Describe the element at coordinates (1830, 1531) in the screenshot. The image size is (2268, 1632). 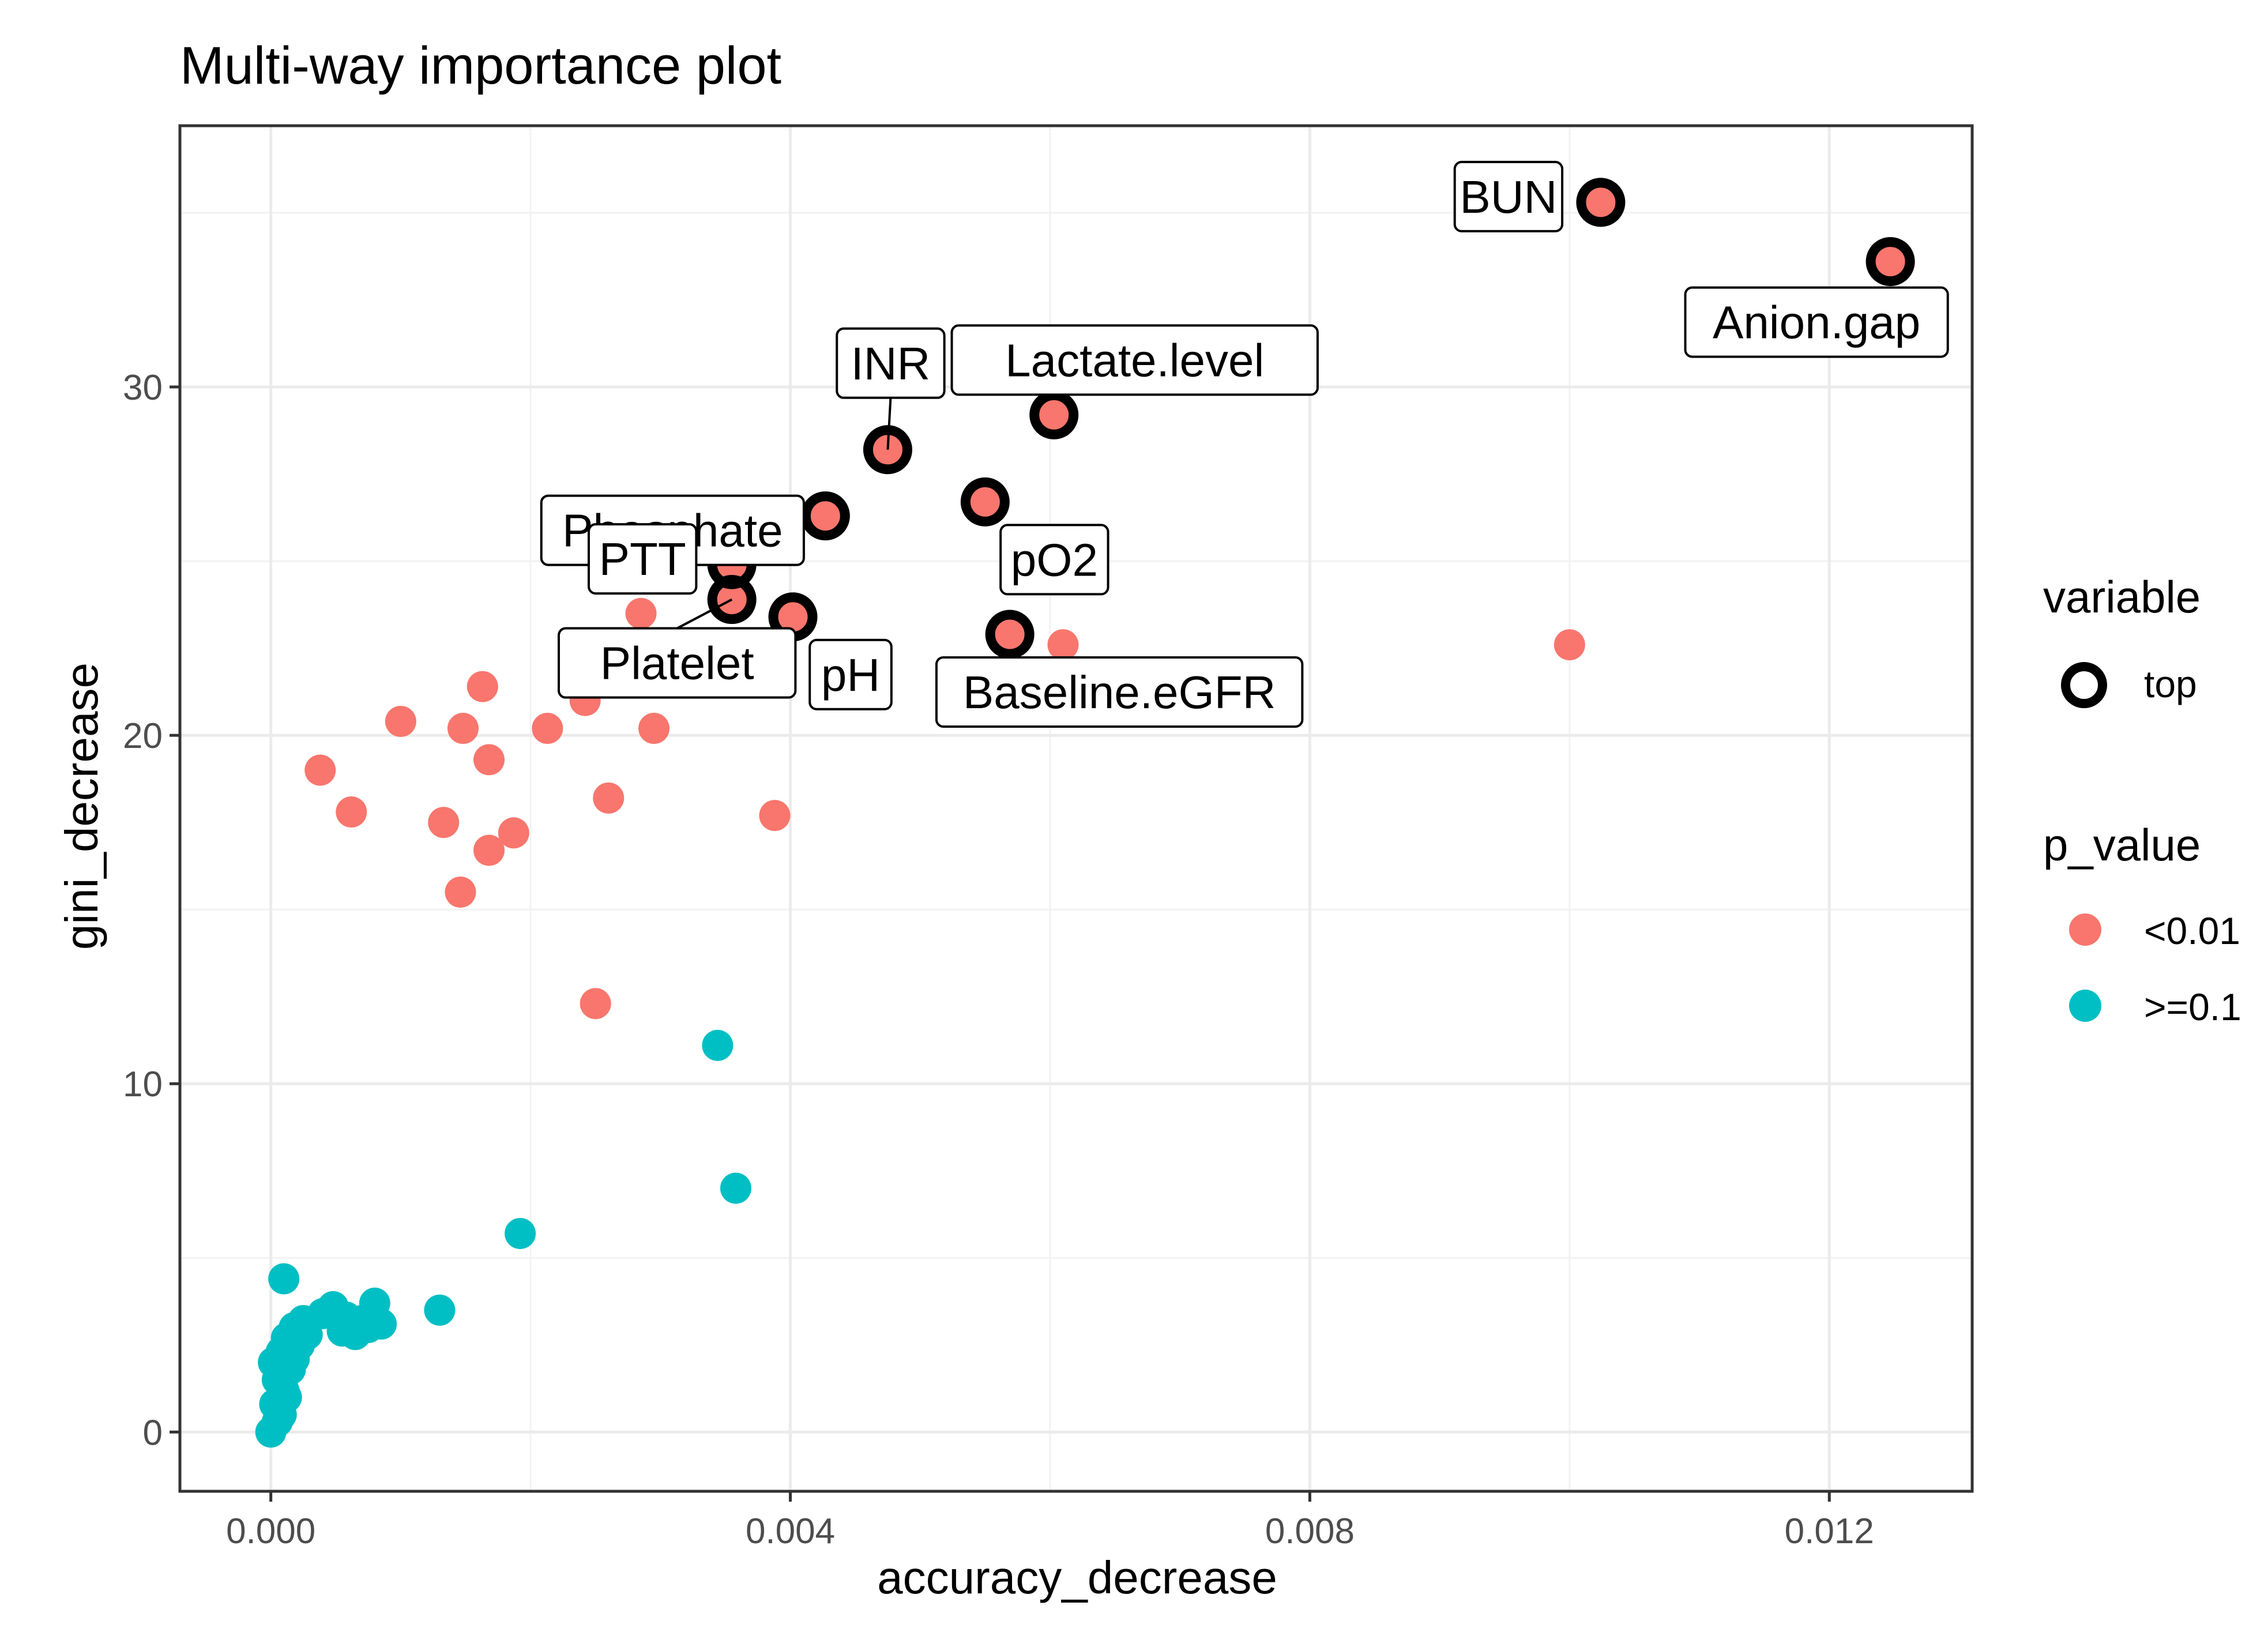
I see `x-tick-label: 0.012` at that location.